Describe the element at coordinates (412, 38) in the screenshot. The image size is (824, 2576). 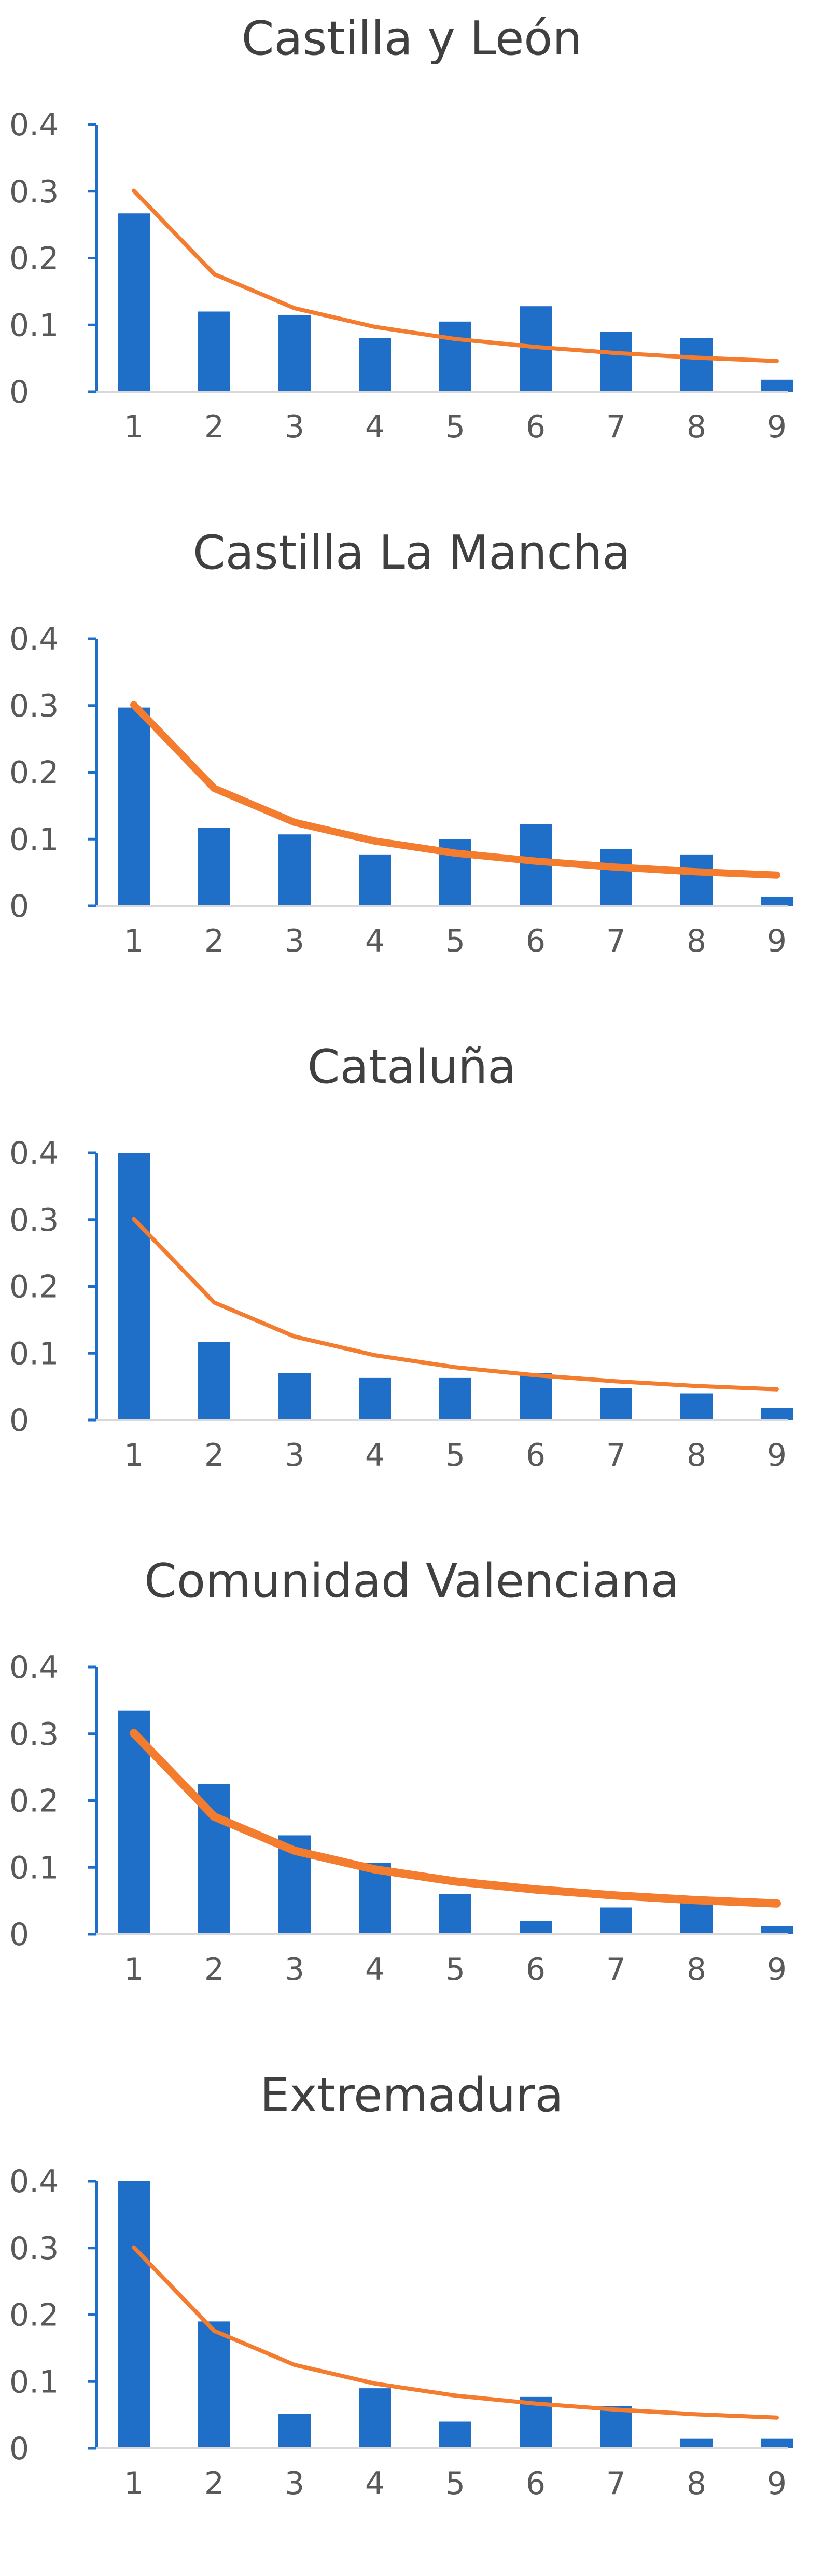
I see `chart-title: Castilla y León` at that location.